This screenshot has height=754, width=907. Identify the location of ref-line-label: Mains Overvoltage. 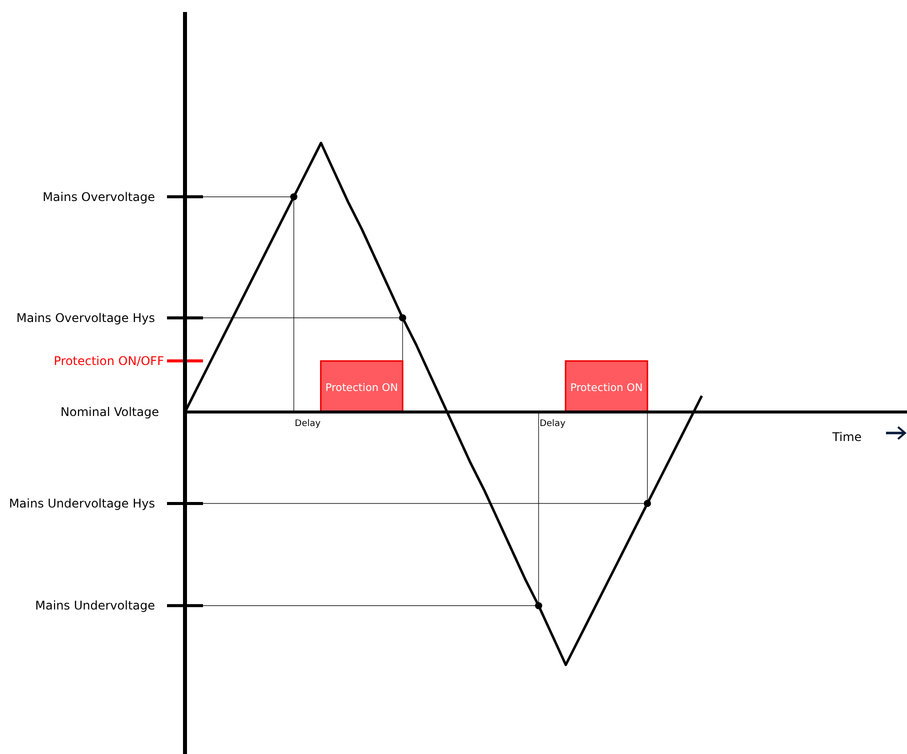
(98, 197).